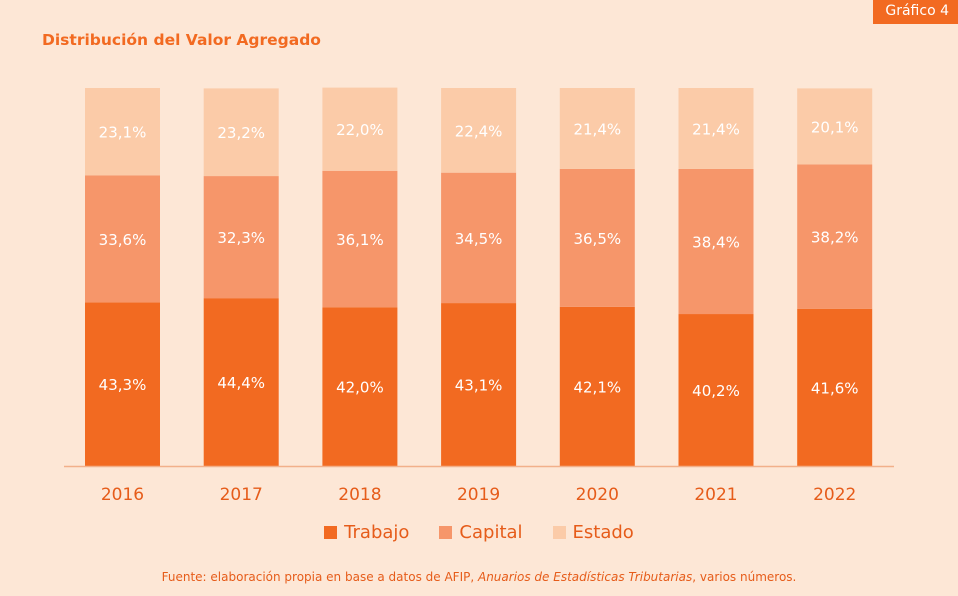 The image size is (958, 596). I want to click on data-label-estado-2017: 23,2%, so click(241, 133).